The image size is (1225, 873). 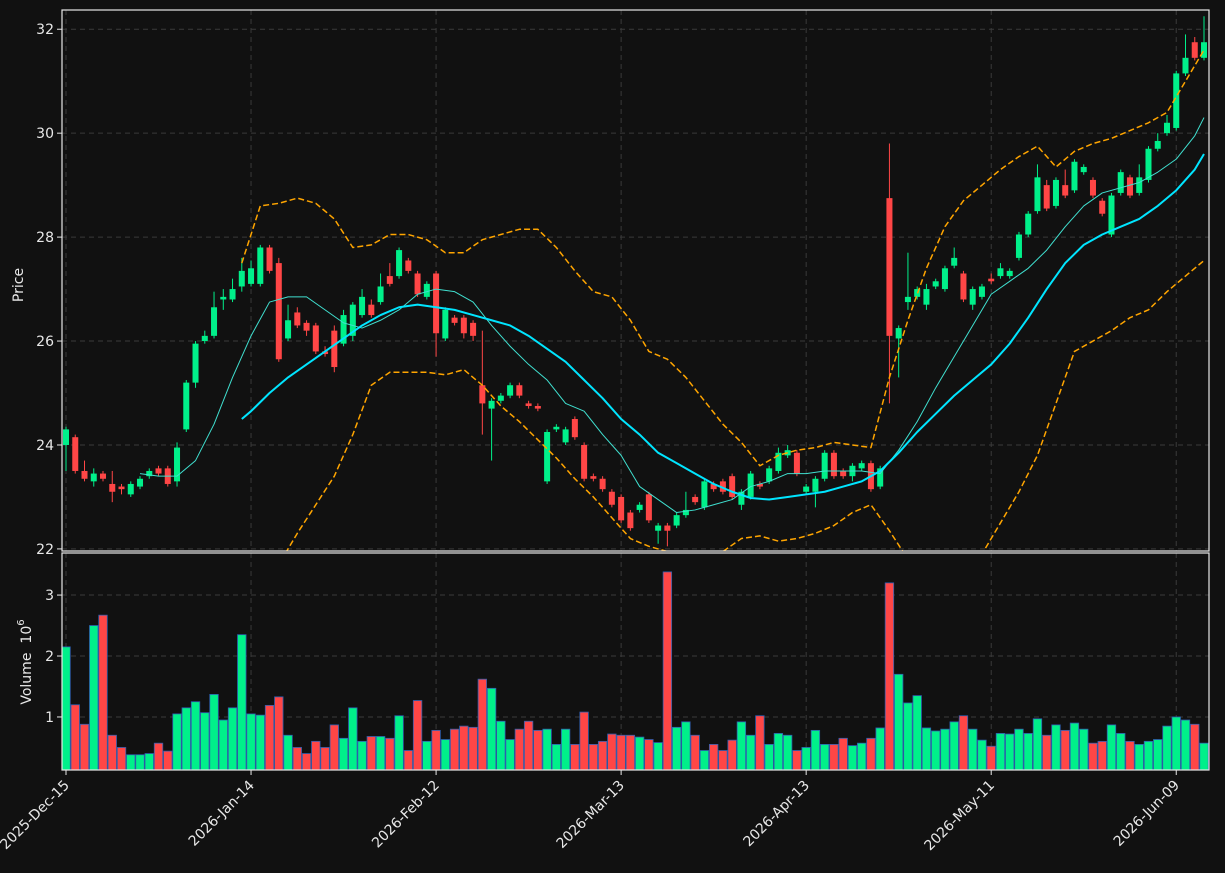 What do you see at coordinates (45, 30) in the screenshot?
I see `y-tick-label: 32` at bounding box center [45, 30].